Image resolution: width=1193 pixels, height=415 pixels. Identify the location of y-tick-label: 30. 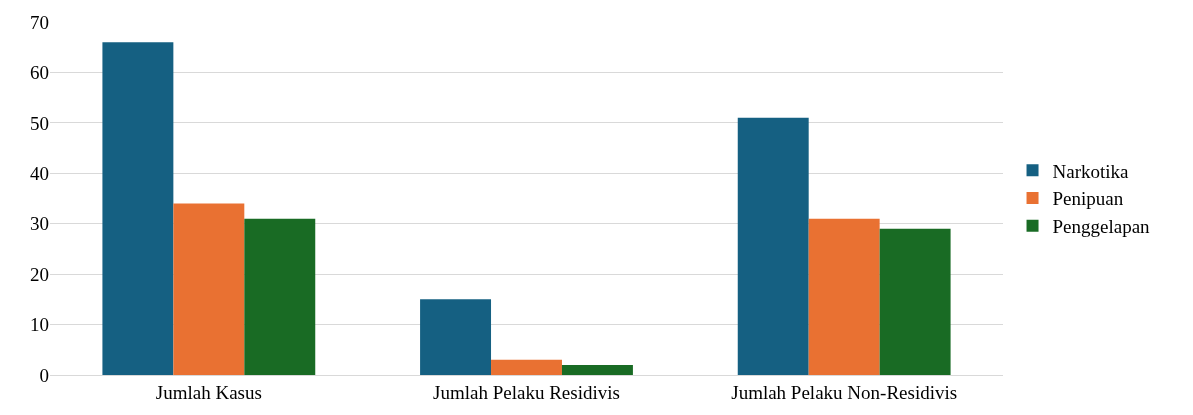
(39, 224).